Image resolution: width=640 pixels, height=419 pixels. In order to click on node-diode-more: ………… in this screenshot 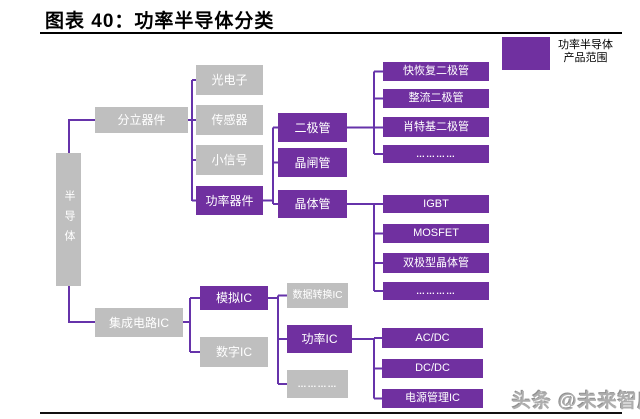, I will do `click(436, 154)`.